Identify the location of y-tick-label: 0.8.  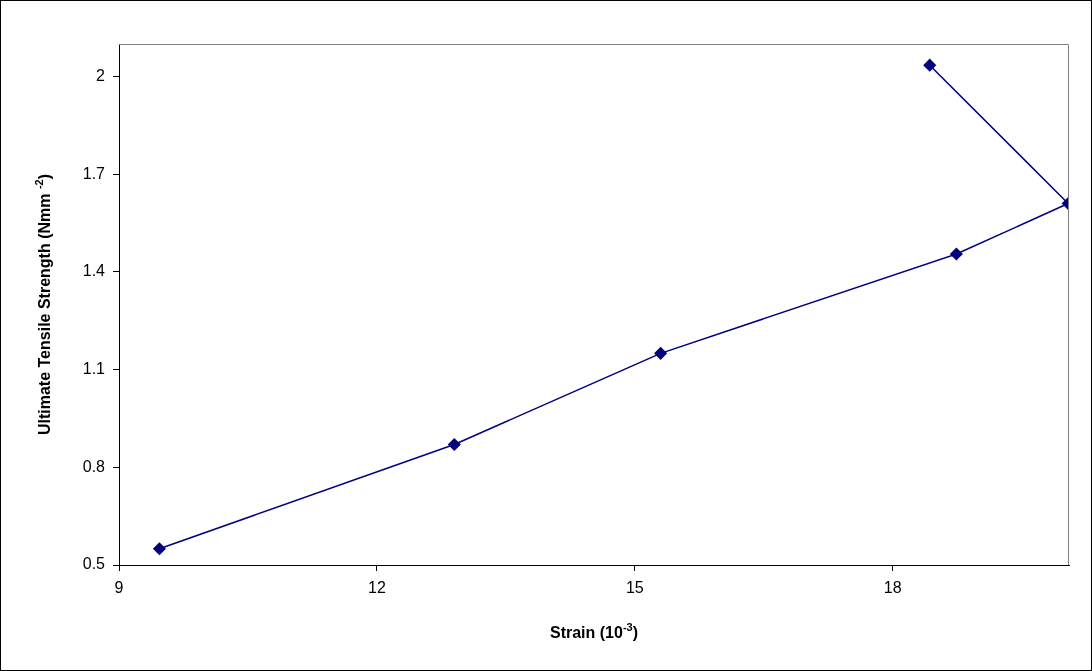
(94, 466).